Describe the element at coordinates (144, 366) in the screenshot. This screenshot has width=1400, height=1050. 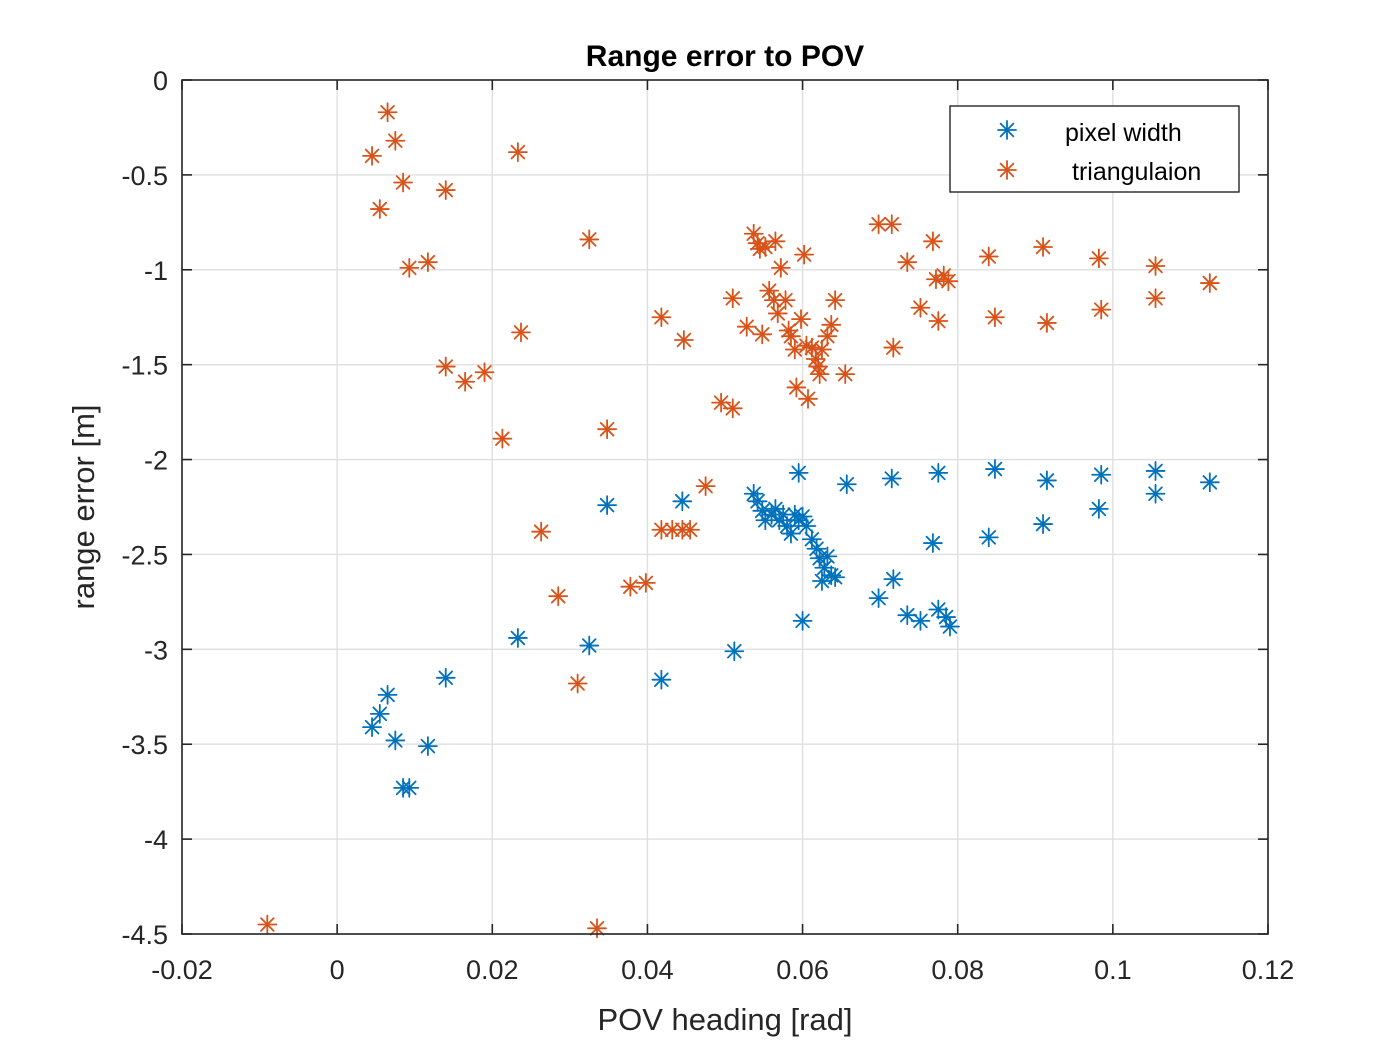
I see `y-tick-label: -1.5` at that location.